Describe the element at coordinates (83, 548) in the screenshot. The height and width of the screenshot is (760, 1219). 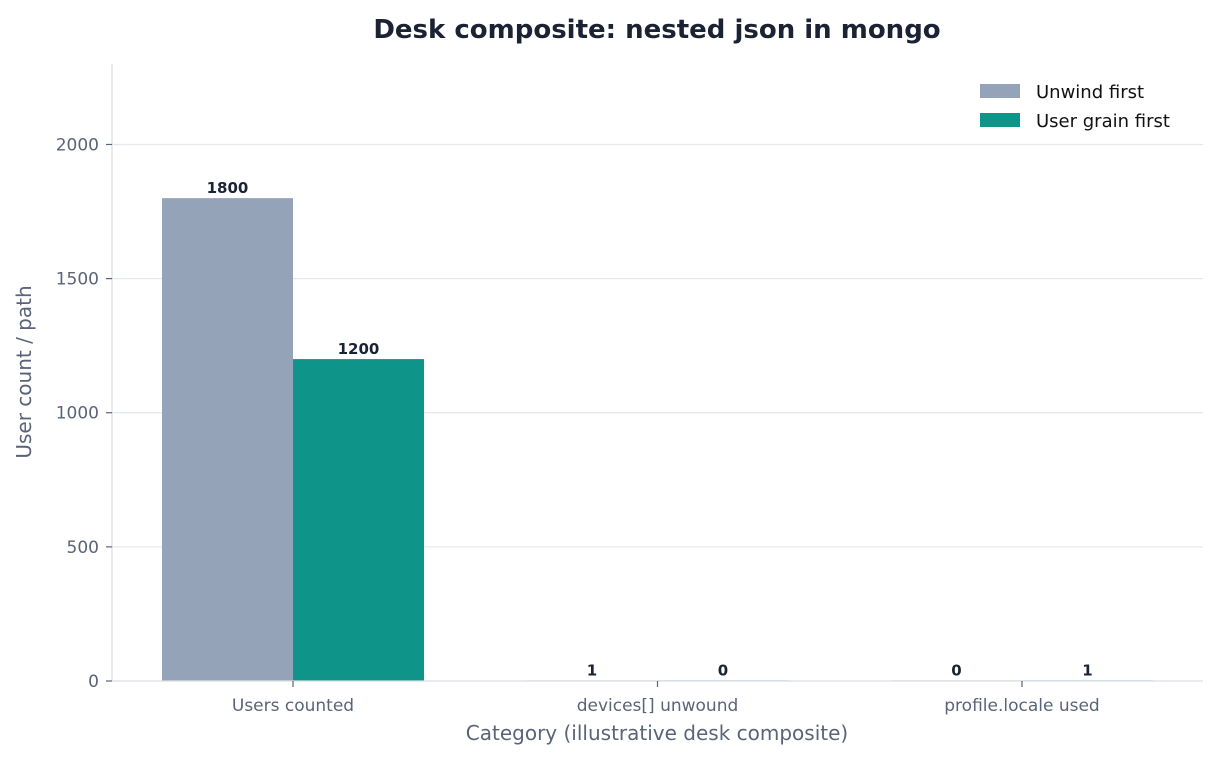
I see `y-tick-label: 500` at that location.